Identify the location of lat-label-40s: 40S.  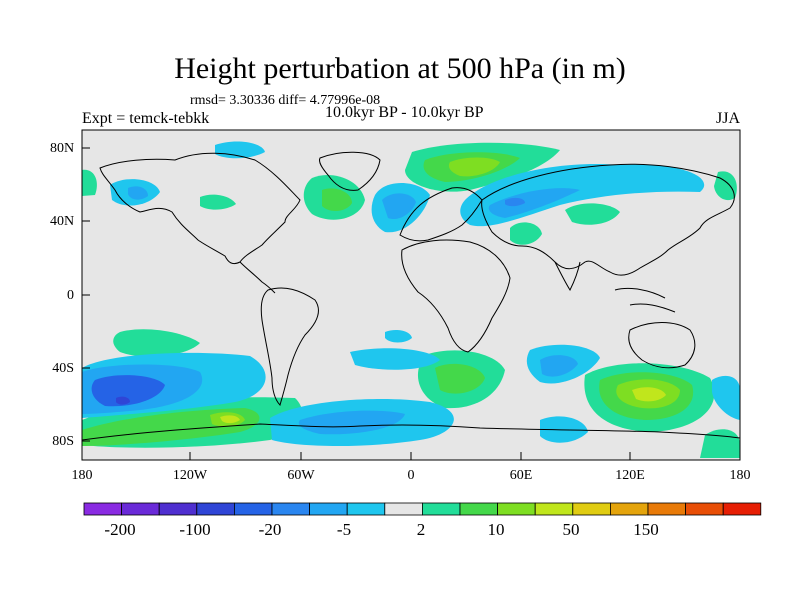
(63, 368).